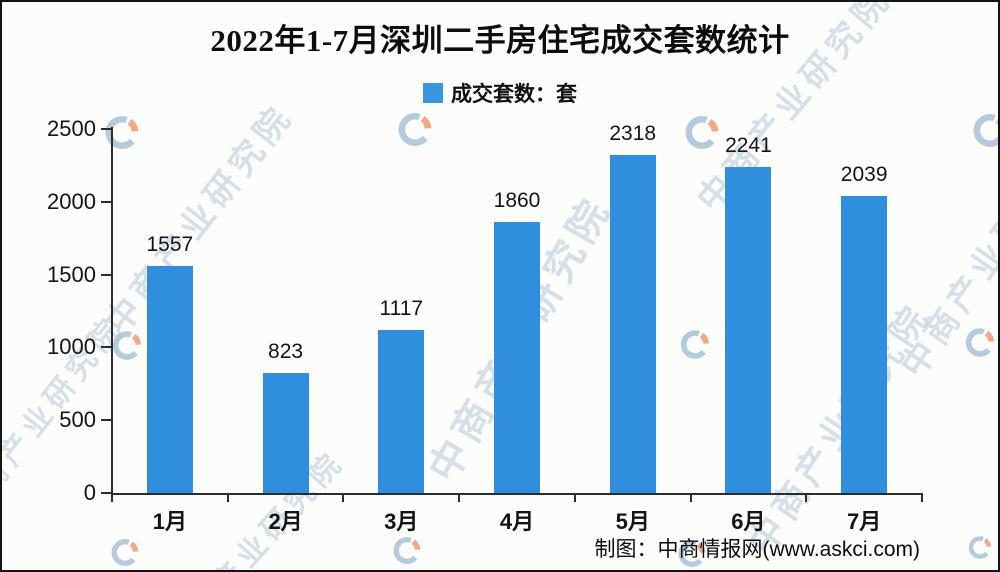 This screenshot has width=1000, height=572. I want to click on y-axis-label: 0, so click(89, 492).